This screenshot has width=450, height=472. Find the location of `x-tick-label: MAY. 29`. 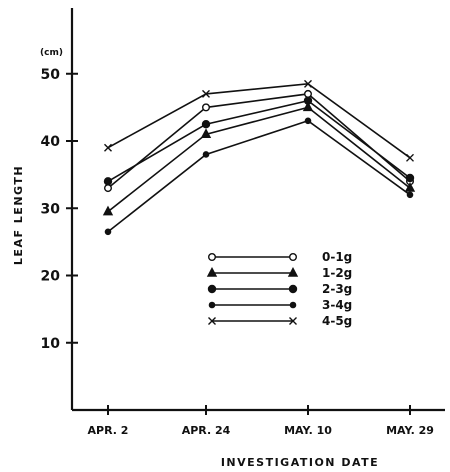

x-tick-label: MAY. 29 is located at coordinates (410, 430).